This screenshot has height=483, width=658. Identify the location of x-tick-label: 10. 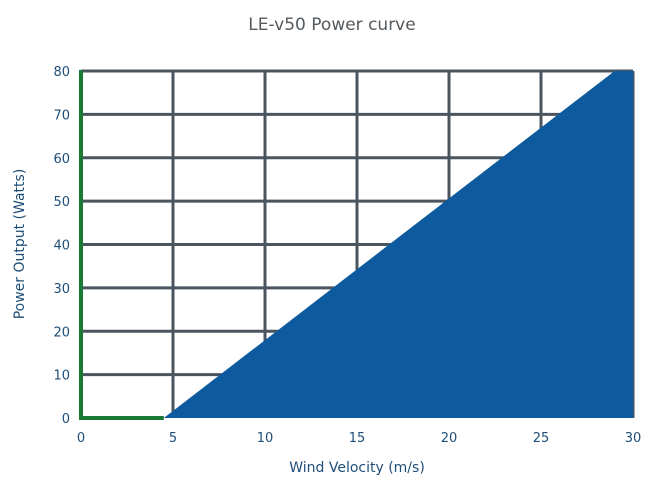
(265, 438).